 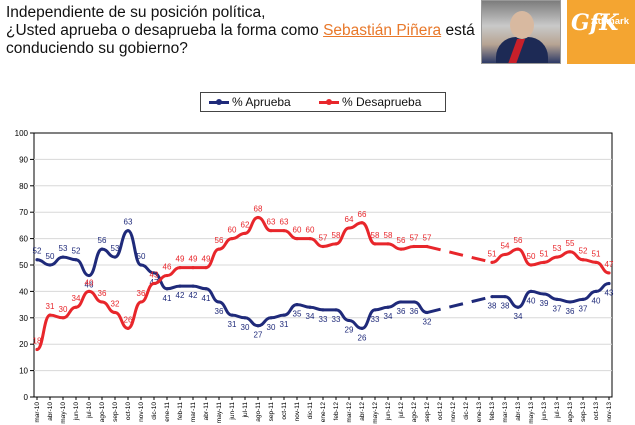 I want to click on data-label: 58, so click(x=388, y=235).